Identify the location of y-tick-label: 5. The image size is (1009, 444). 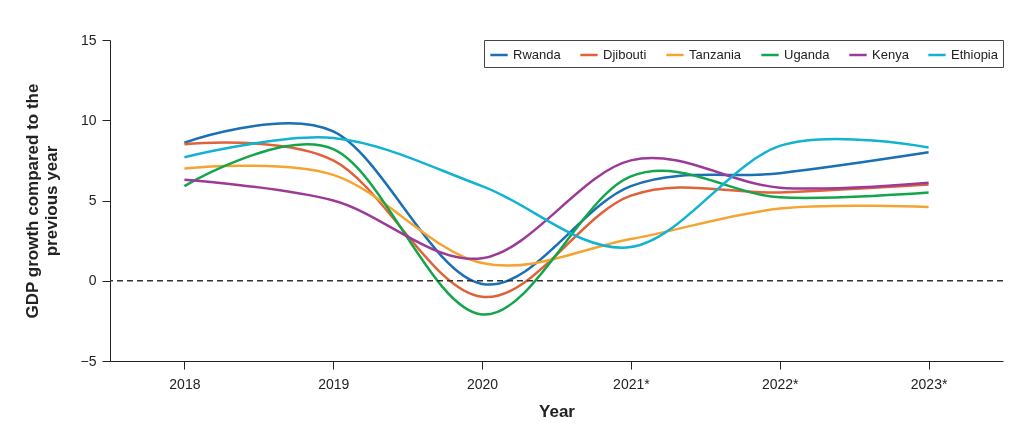
(92, 200).